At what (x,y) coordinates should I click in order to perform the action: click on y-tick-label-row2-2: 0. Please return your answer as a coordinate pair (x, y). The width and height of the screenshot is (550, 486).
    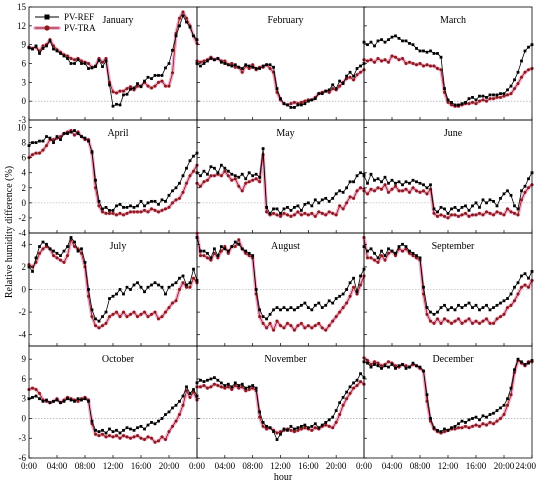
    Looking at the image, I should click on (24, 203).